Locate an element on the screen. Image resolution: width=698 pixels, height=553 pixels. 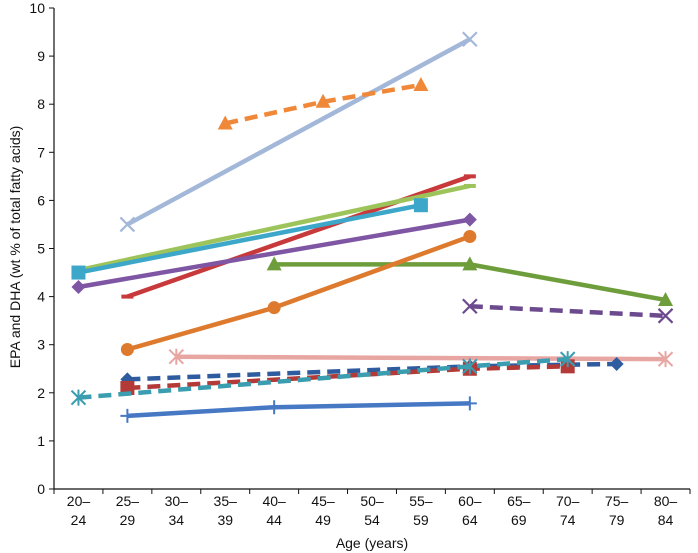
y-axis-title: EPA and DHA (wt % of total fatty acids) is located at coordinates (15, 247).